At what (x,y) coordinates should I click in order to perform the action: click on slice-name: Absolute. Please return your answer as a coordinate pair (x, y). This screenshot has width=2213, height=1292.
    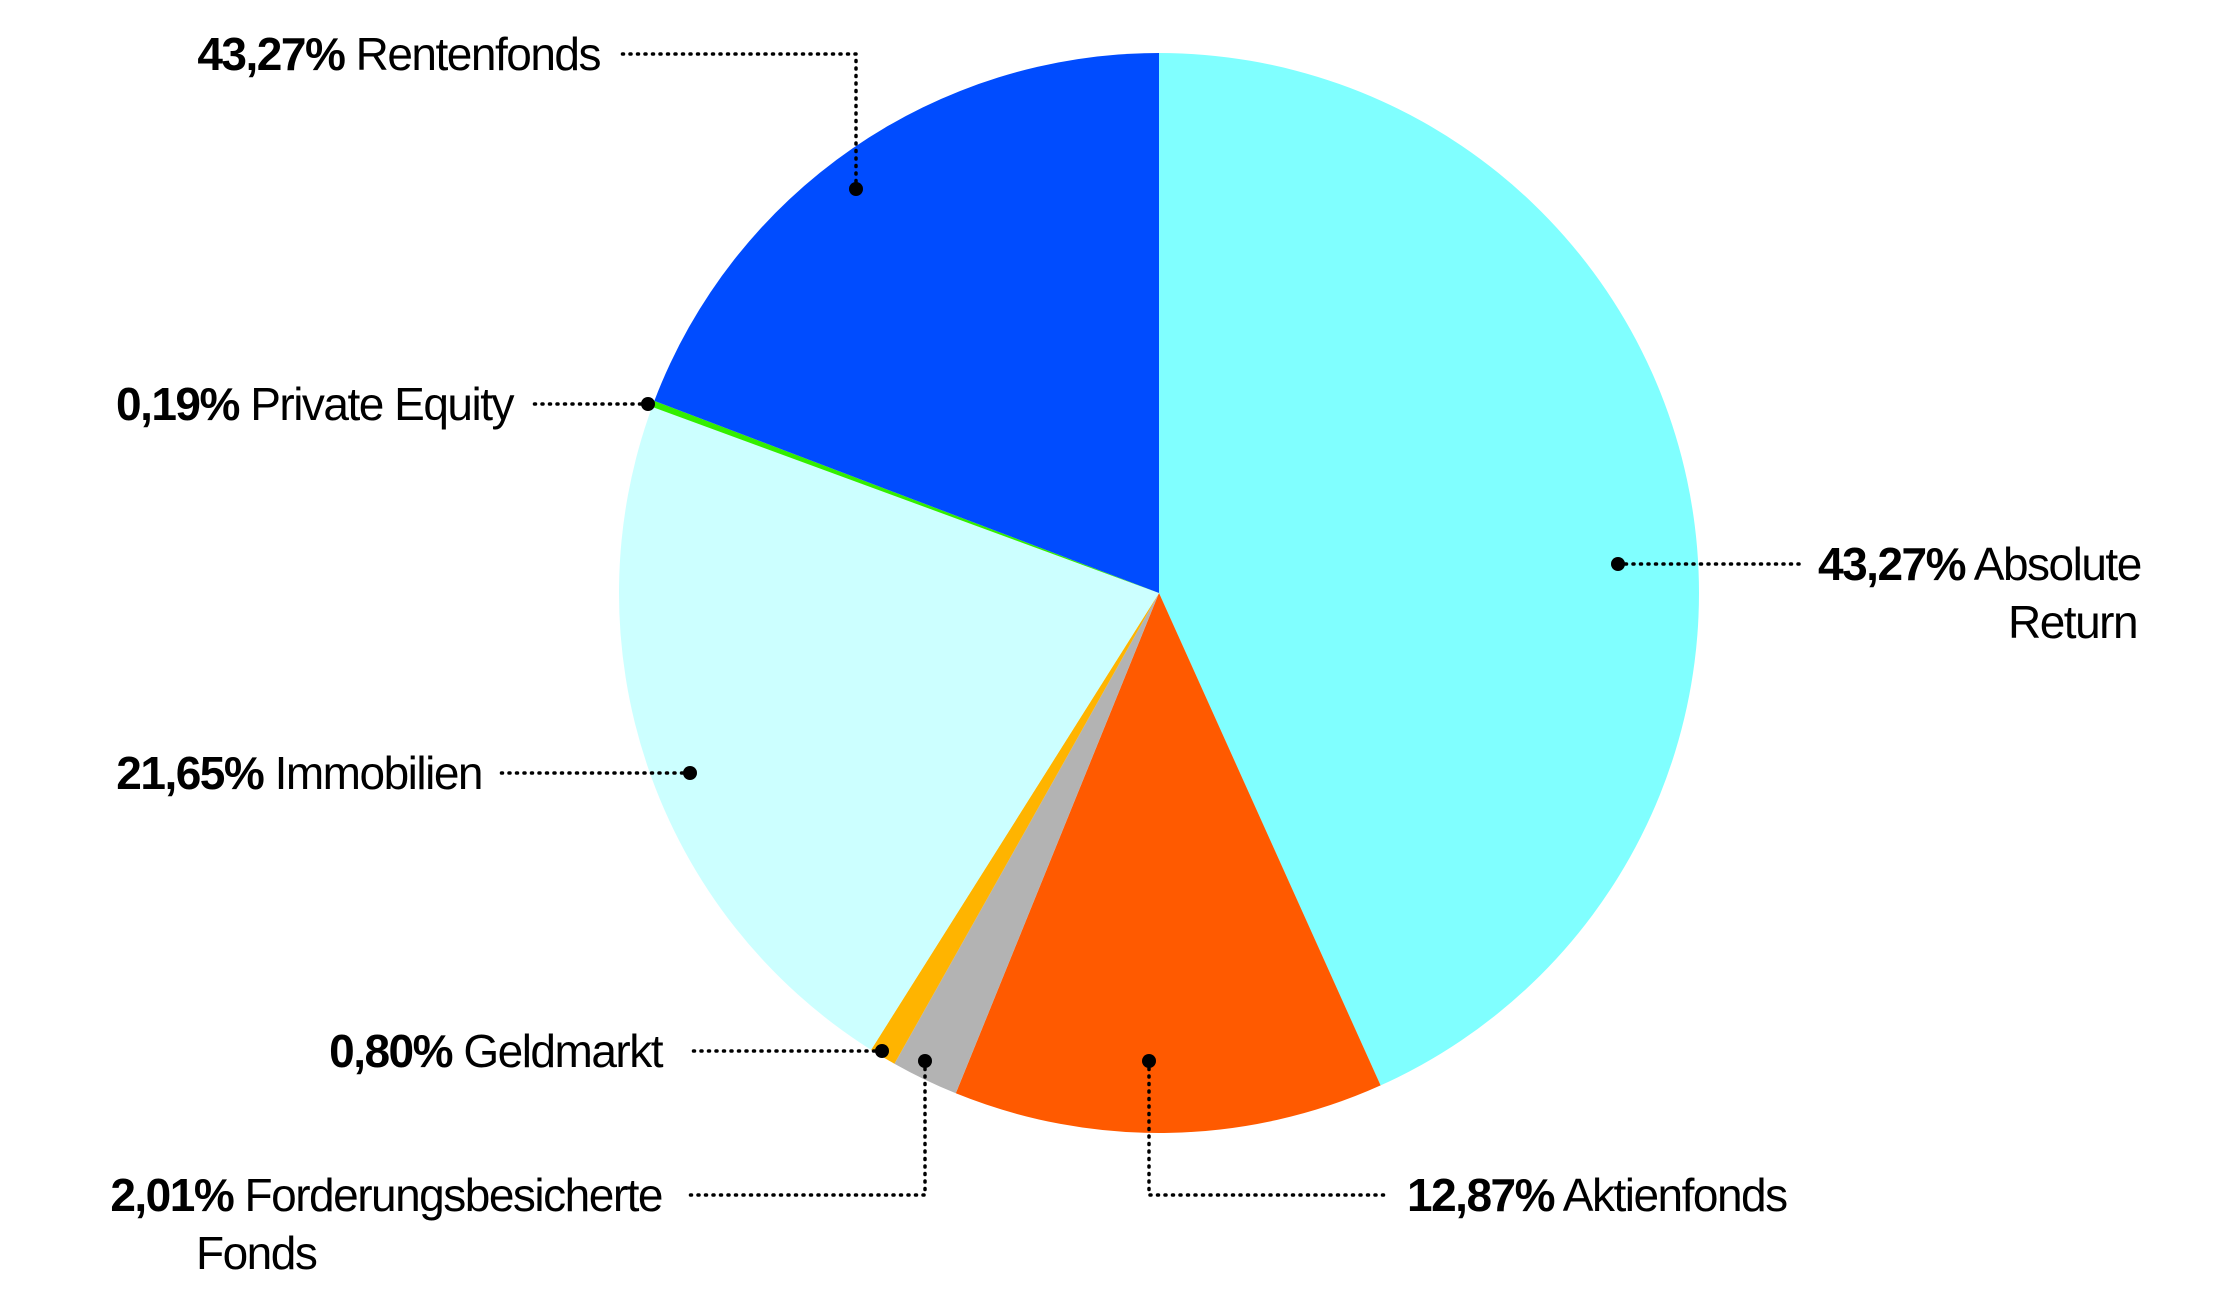
    Looking at the image, I should click on (2057, 564).